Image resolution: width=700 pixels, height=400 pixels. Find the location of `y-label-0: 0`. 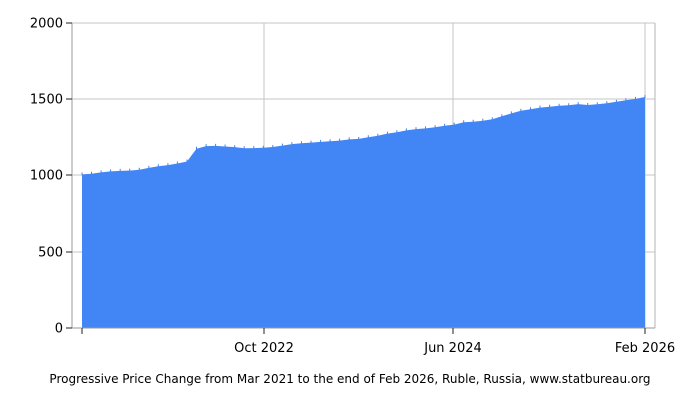

y-label-0: 0 is located at coordinates (59, 329).